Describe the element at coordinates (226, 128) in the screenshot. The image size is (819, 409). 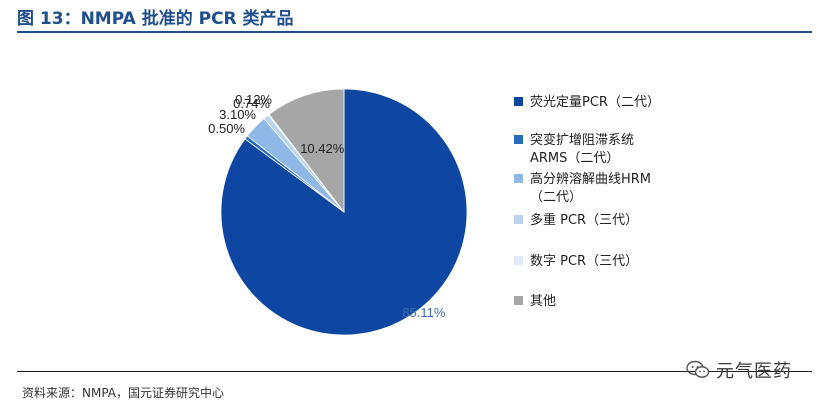
I see `slice-label-1: 0.50%` at that location.